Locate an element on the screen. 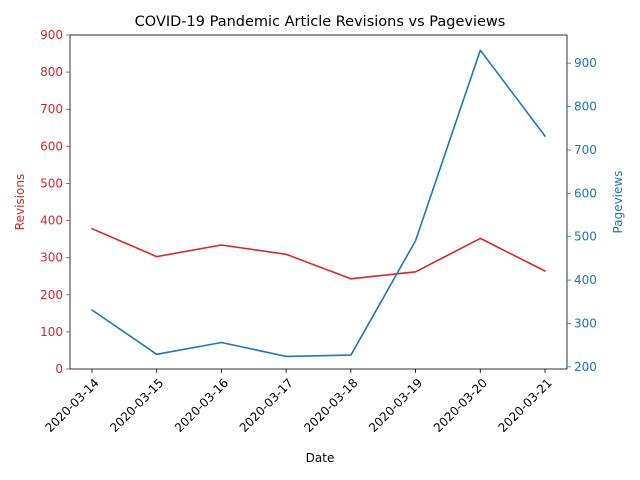  right-y-tick-label: 400 is located at coordinates (585, 280).